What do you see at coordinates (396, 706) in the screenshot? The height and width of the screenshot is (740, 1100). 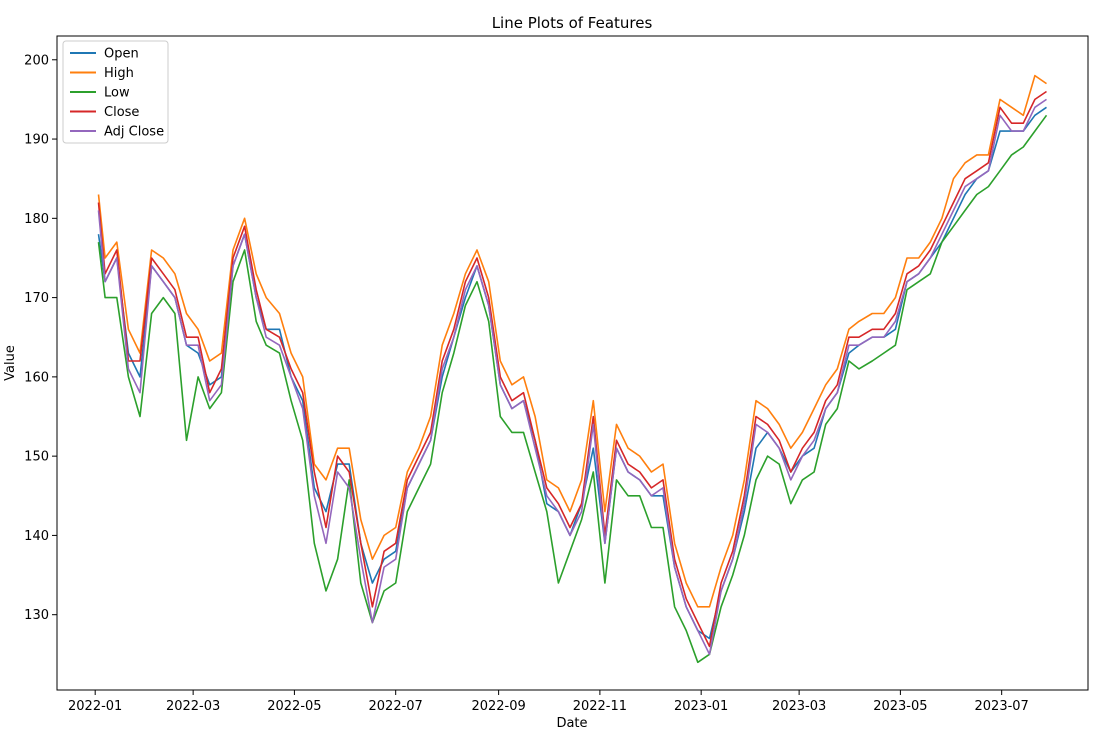 I see `x-tick-label: 2022-07` at bounding box center [396, 706].